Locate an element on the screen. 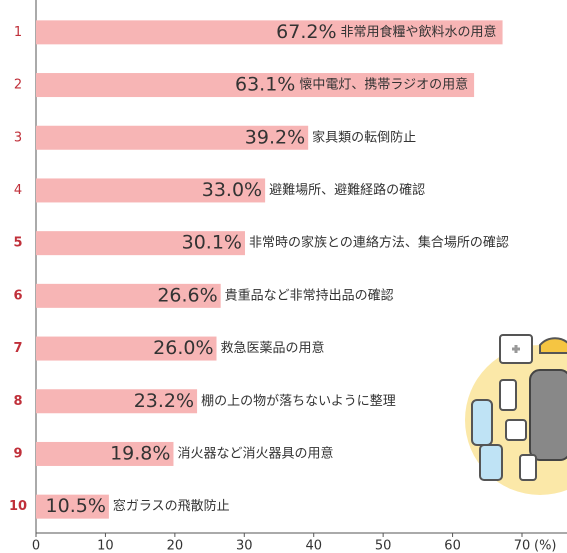  rank-label: 3 is located at coordinates (18, 137).